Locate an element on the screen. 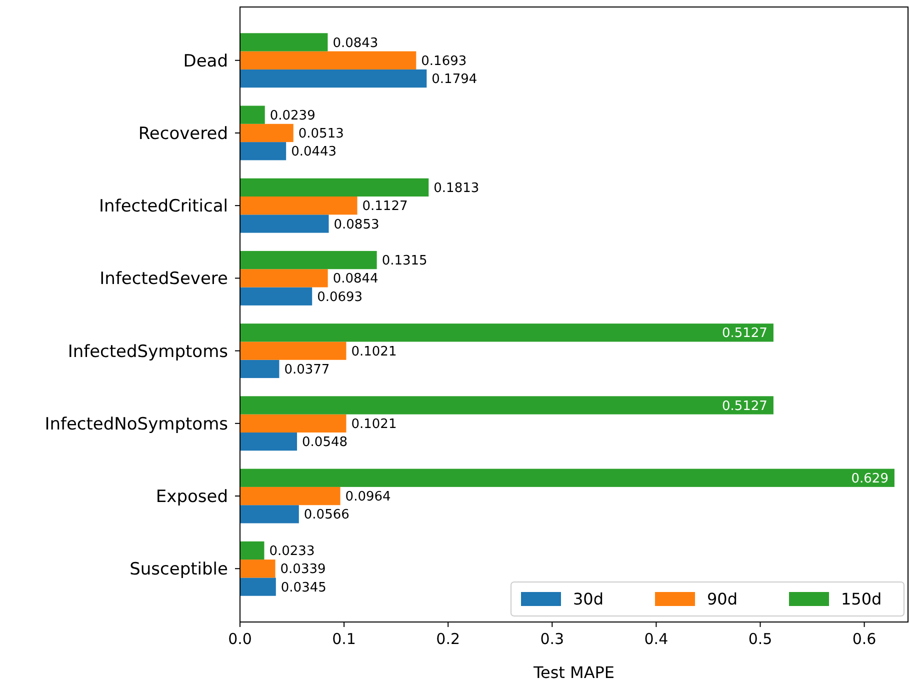 The height and width of the screenshot is (686, 909). x-tick-label: 0.0 is located at coordinates (240, 639).